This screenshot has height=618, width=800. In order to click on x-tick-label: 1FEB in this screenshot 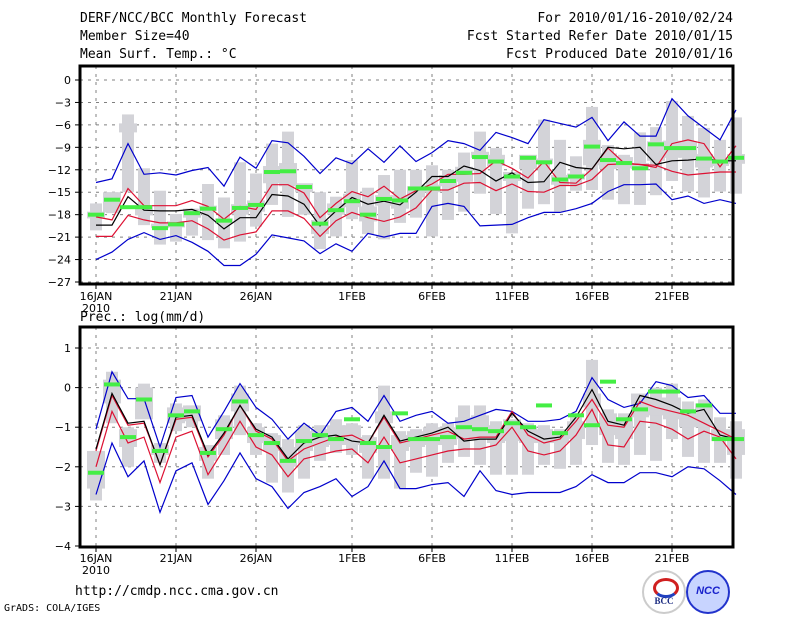, I will do `click(352, 296)`.